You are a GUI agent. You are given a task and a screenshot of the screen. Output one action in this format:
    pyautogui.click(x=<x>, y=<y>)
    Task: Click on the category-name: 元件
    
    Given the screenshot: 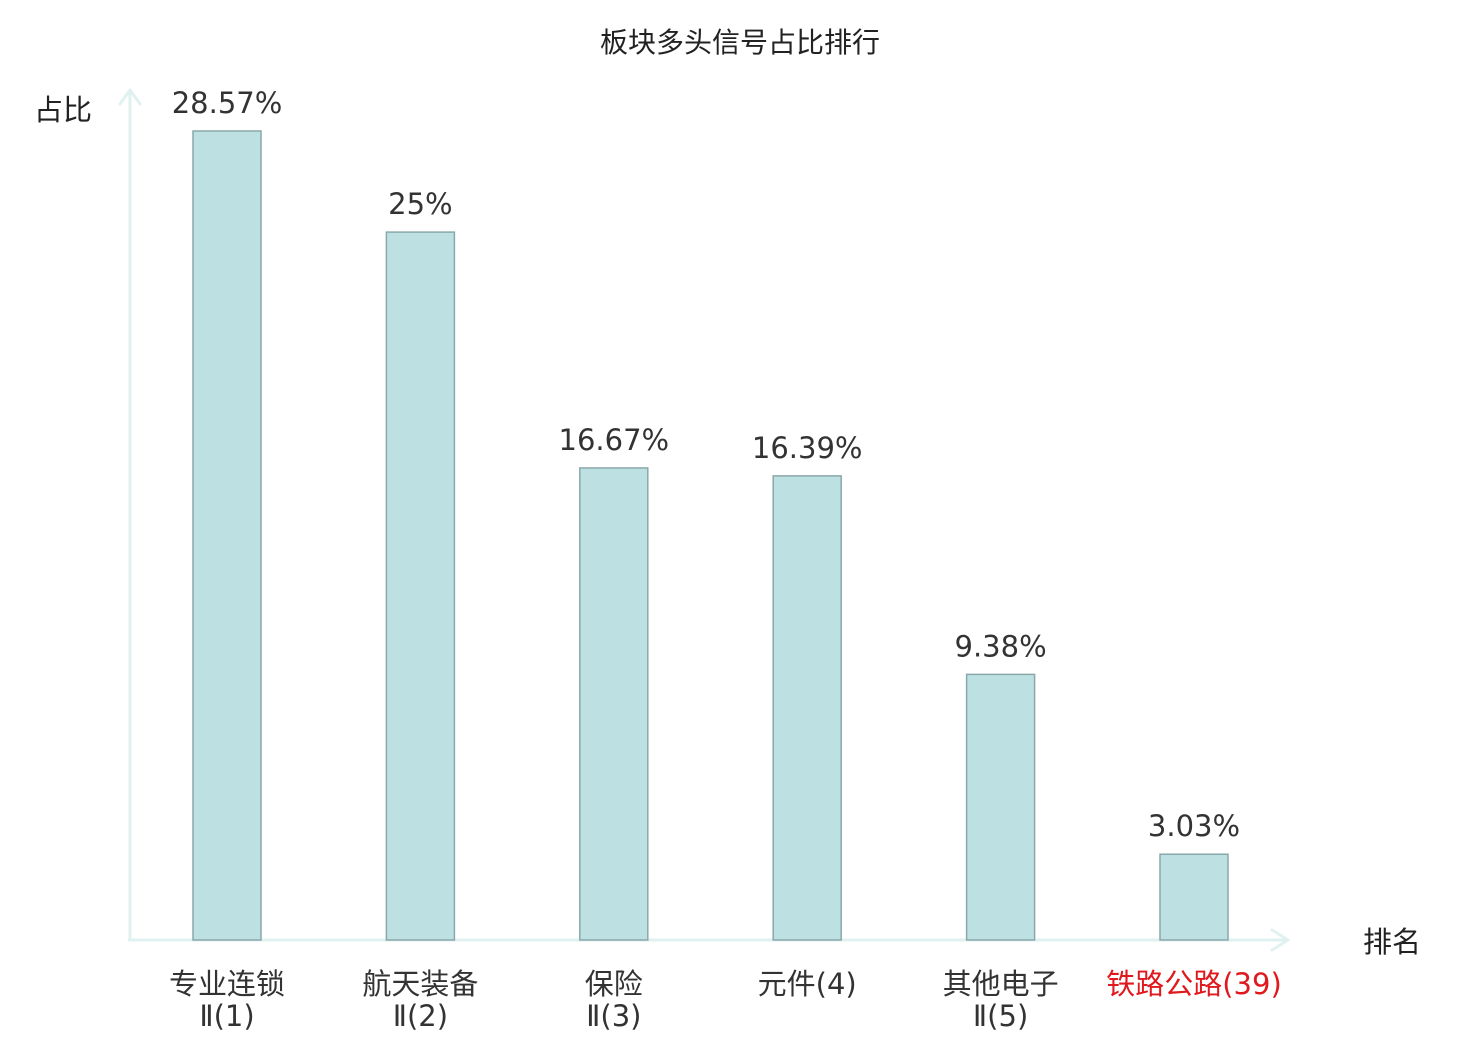 What is the action you would take?
    pyautogui.click(x=787, y=984)
    